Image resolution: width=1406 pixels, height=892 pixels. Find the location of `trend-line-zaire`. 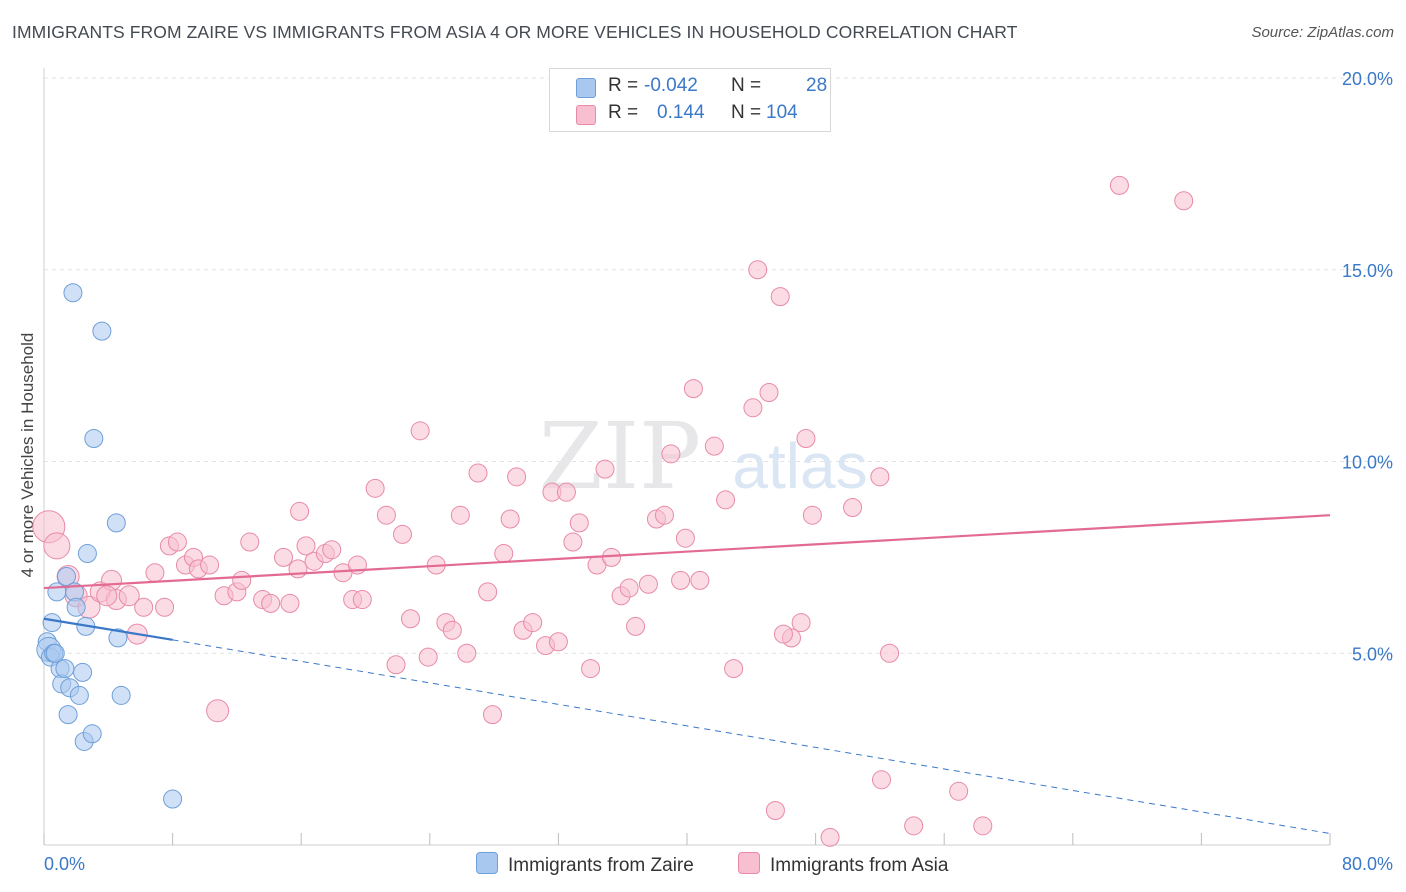

trend-line-zaire is located at coordinates (108, 629).